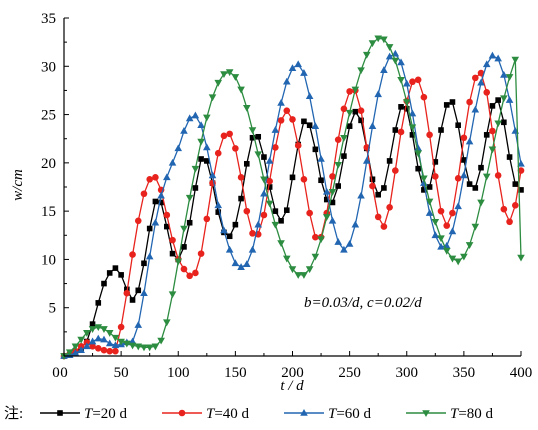 This screenshot has height=430, width=538. What do you see at coordinates (178, 373) in the screenshot?
I see `x-tick-label: 100` at bounding box center [178, 373].